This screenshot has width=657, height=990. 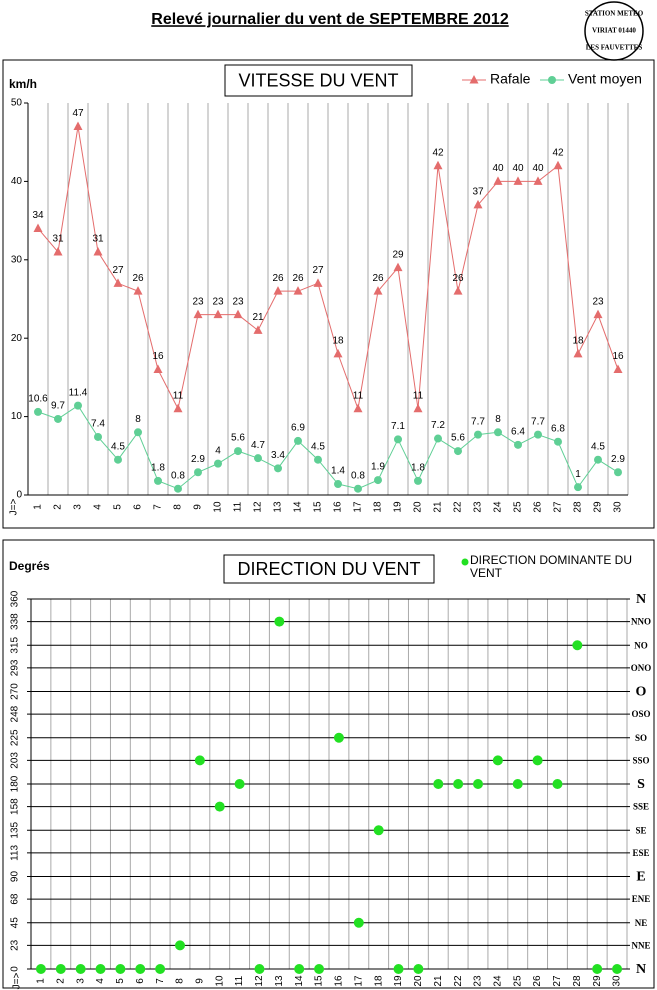 I want to click on x-tick-label: 25, so click(x=518, y=507).